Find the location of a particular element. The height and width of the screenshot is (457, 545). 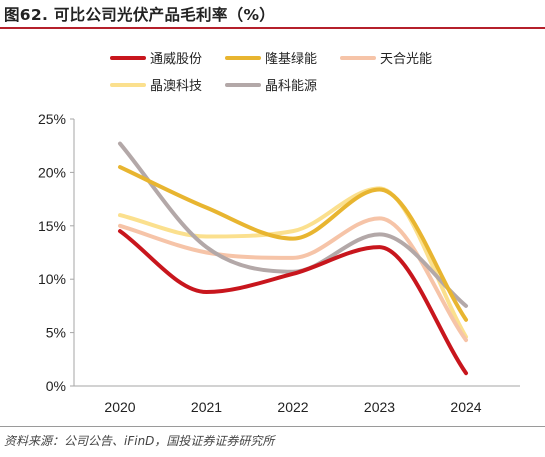

title-divider is located at coordinates (272, 28).